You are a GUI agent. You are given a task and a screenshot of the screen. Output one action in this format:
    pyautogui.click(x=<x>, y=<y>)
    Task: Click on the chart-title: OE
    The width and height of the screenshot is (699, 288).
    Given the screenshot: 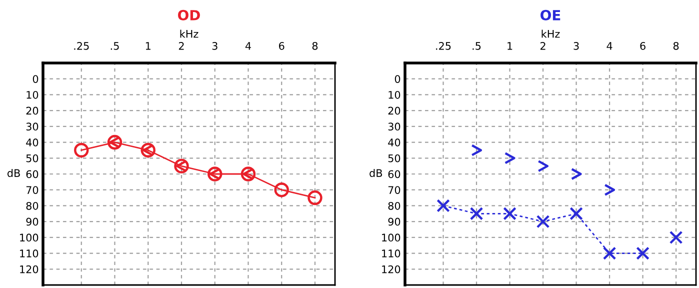 What is the action you would take?
    pyautogui.click(x=550, y=15)
    